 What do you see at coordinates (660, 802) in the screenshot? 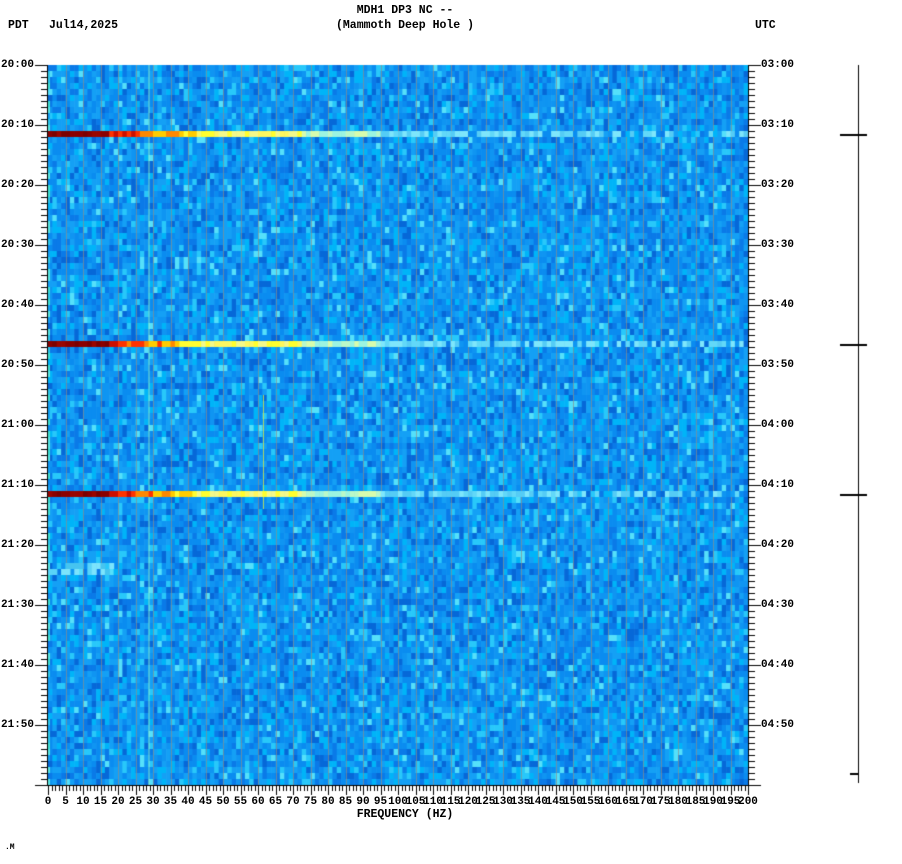
I see `x-tick-label: 175` at bounding box center [660, 802].